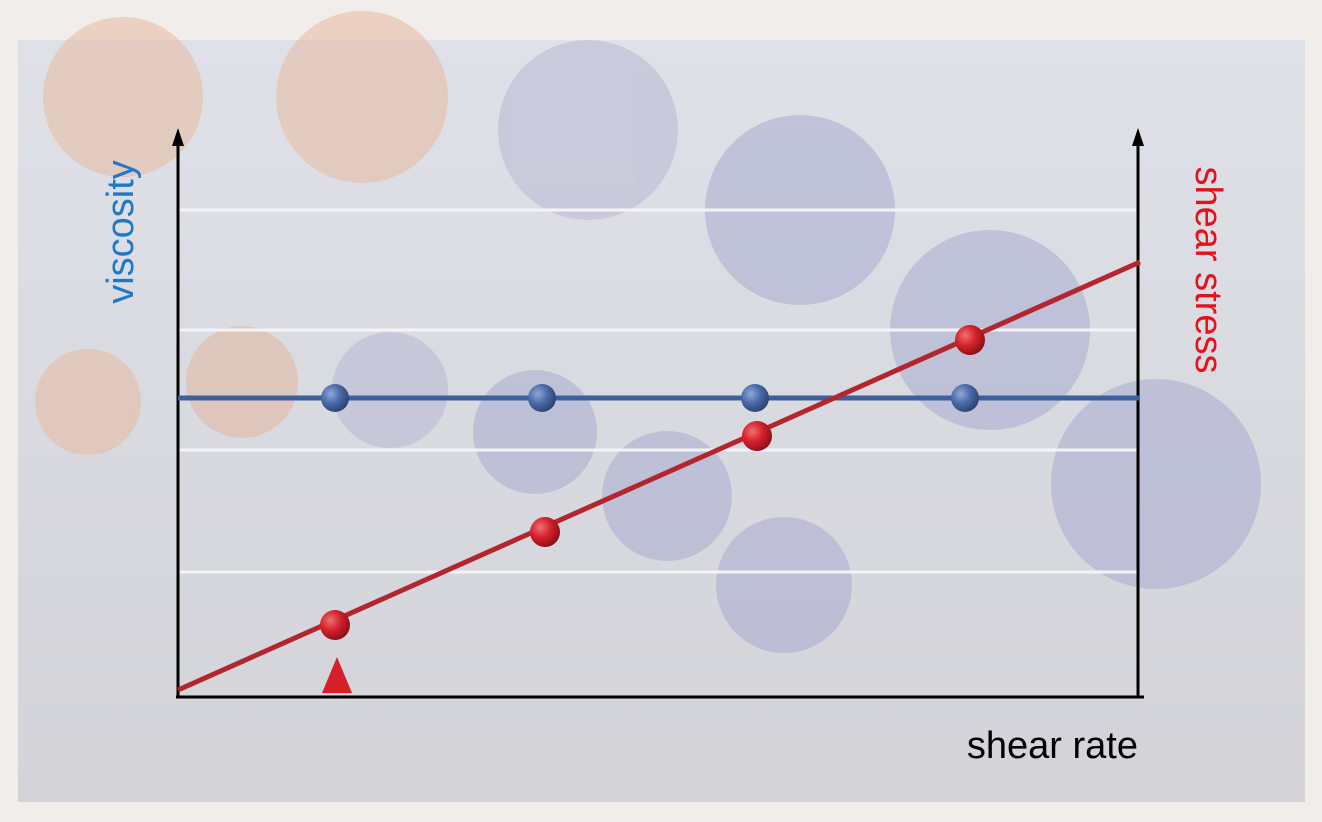  What do you see at coordinates (121, 232) in the screenshot?
I see `left-axis-label: viscosity` at bounding box center [121, 232].